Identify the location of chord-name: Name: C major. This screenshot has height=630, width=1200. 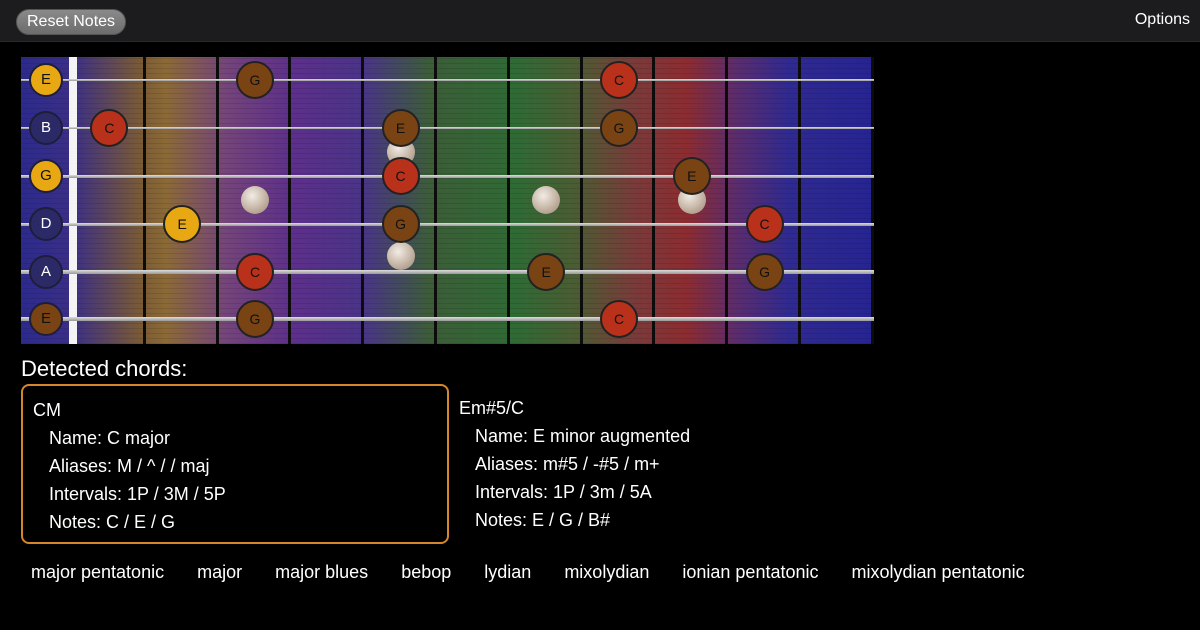
(110, 438).